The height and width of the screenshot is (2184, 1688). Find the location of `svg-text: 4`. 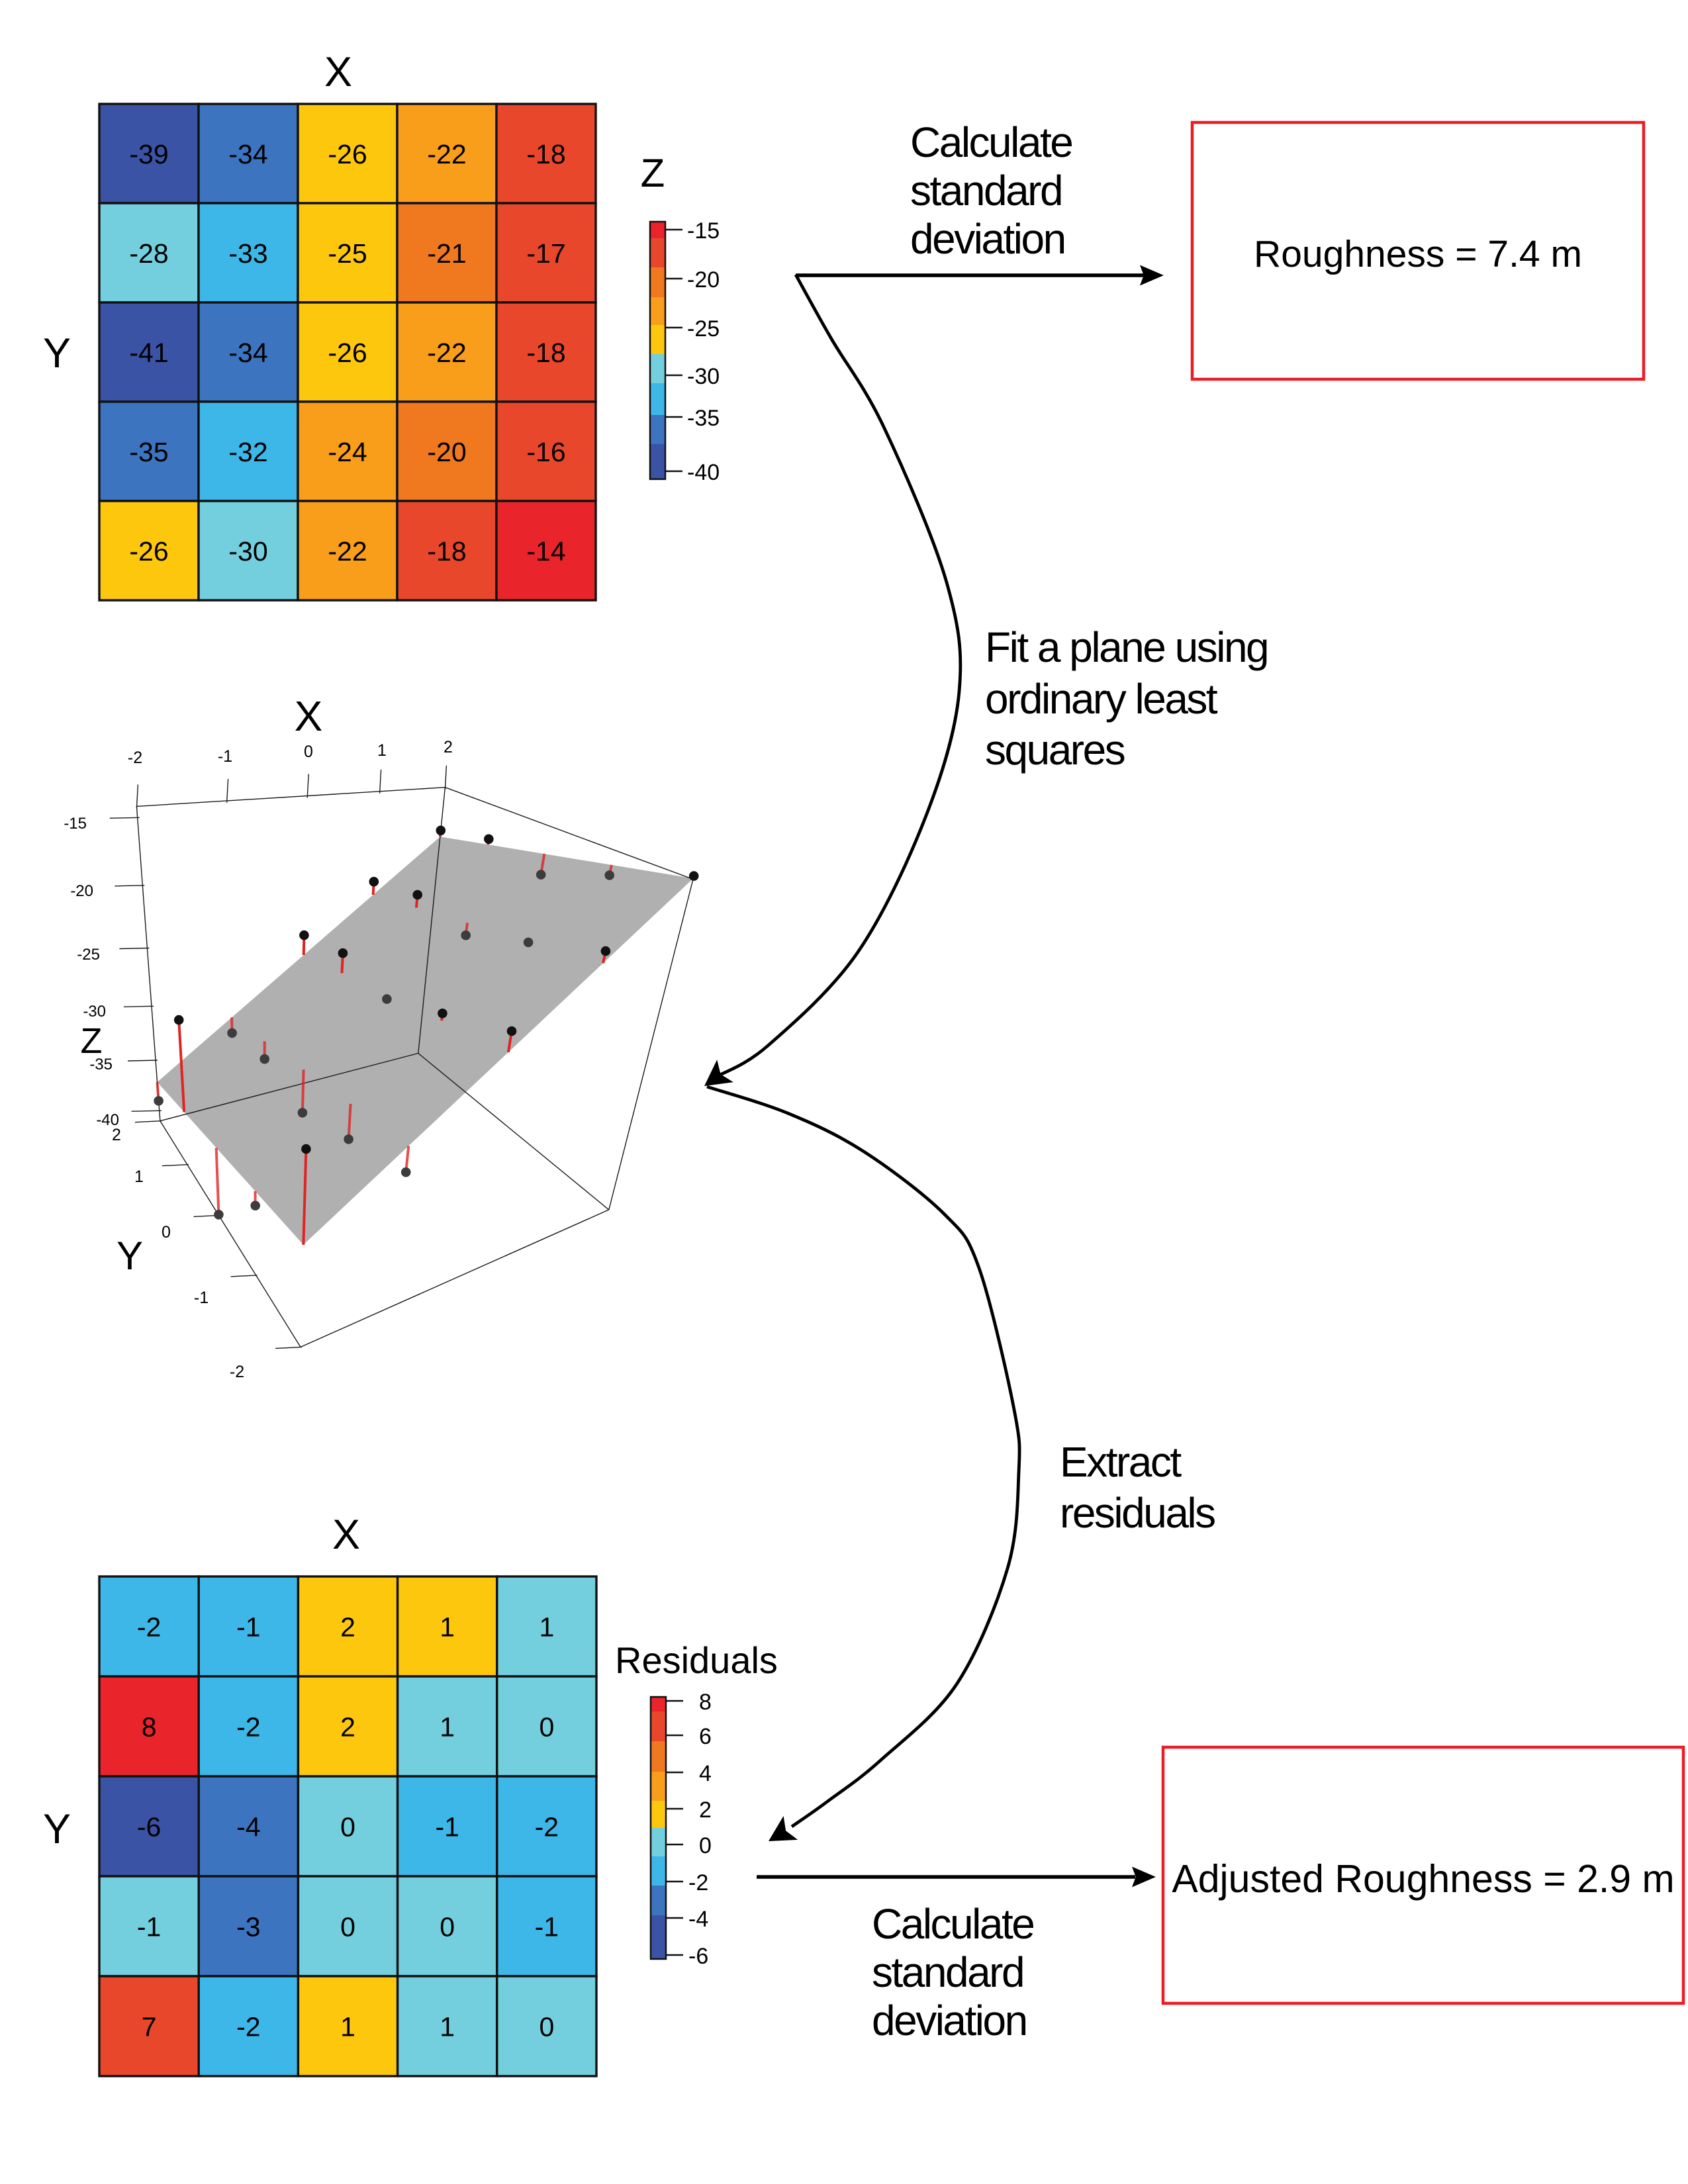

svg-text: 4 is located at coordinates (705, 1773).